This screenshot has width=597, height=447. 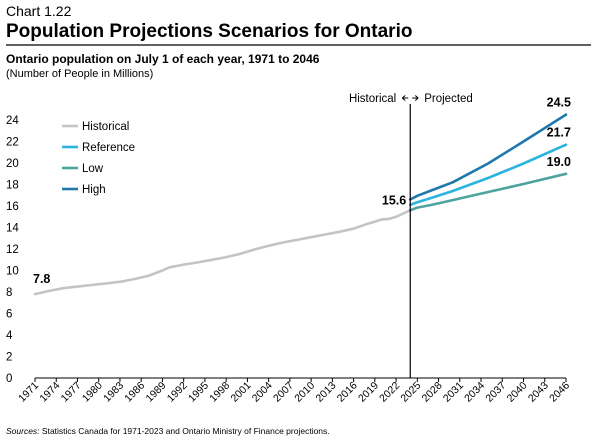 What do you see at coordinates (559, 162) in the screenshot?
I see `data-label-low-2046: 19.0` at bounding box center [559, 162].